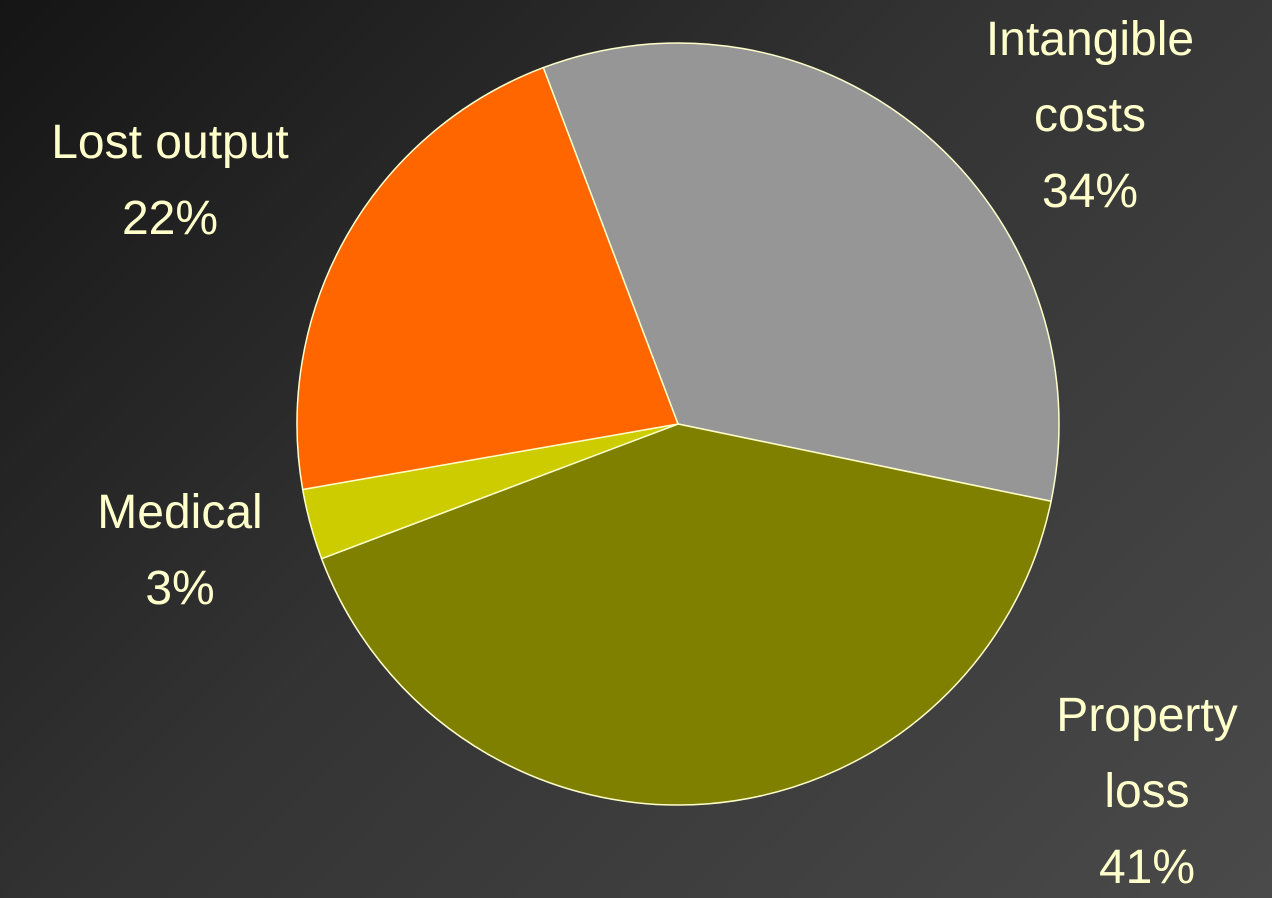 The height and width of the screenshot is (898, 1272). Describe the element at coordinates (170, 218) in the screenshot. I see `value-label: 22%` at that location.